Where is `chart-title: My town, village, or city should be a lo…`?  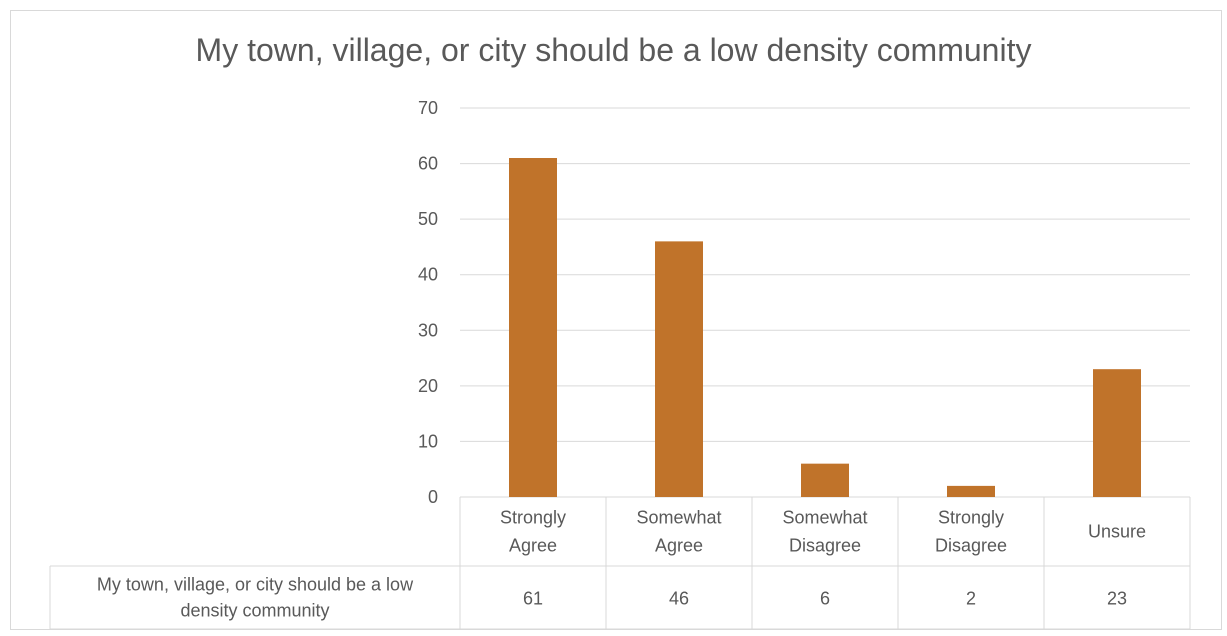 chart-title: My town, village, or city should be a lo… is located at coordinates (613, 50).